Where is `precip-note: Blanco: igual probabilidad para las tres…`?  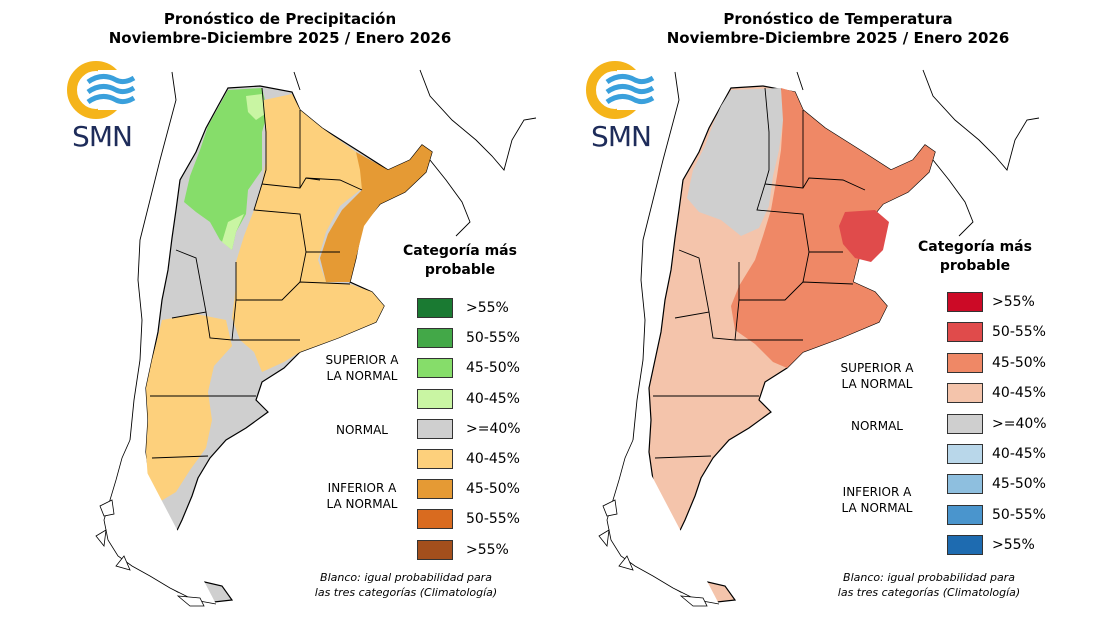
precip-note: Blanco: igual probabilidad para las tres… is located at coordinates (406, 585).